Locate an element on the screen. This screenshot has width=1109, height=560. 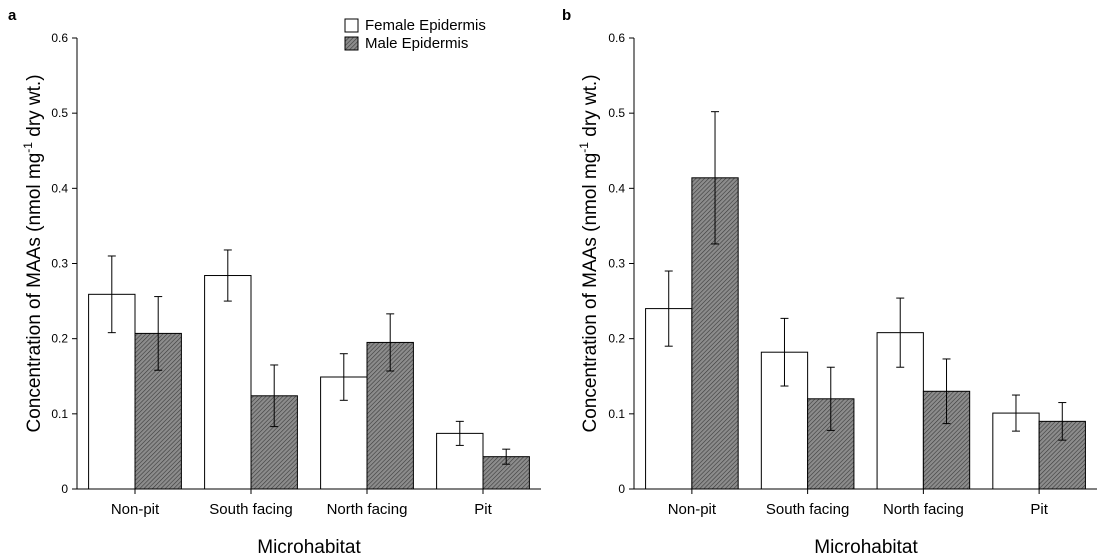
bar-female is located at coordinates (228, 382).